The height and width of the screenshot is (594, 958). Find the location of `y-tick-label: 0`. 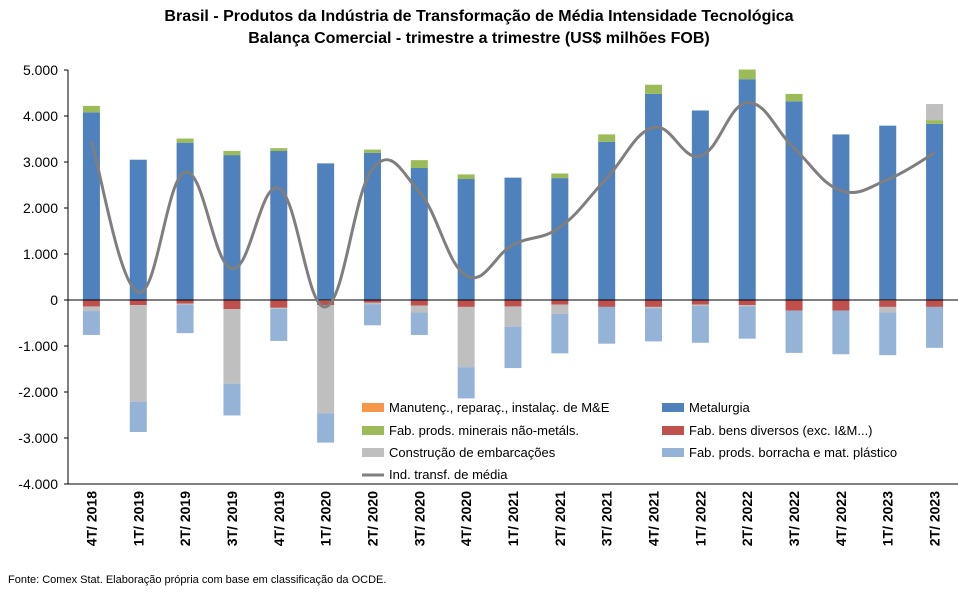

y-tick-label: 0 is located at coordinates (54, 300).